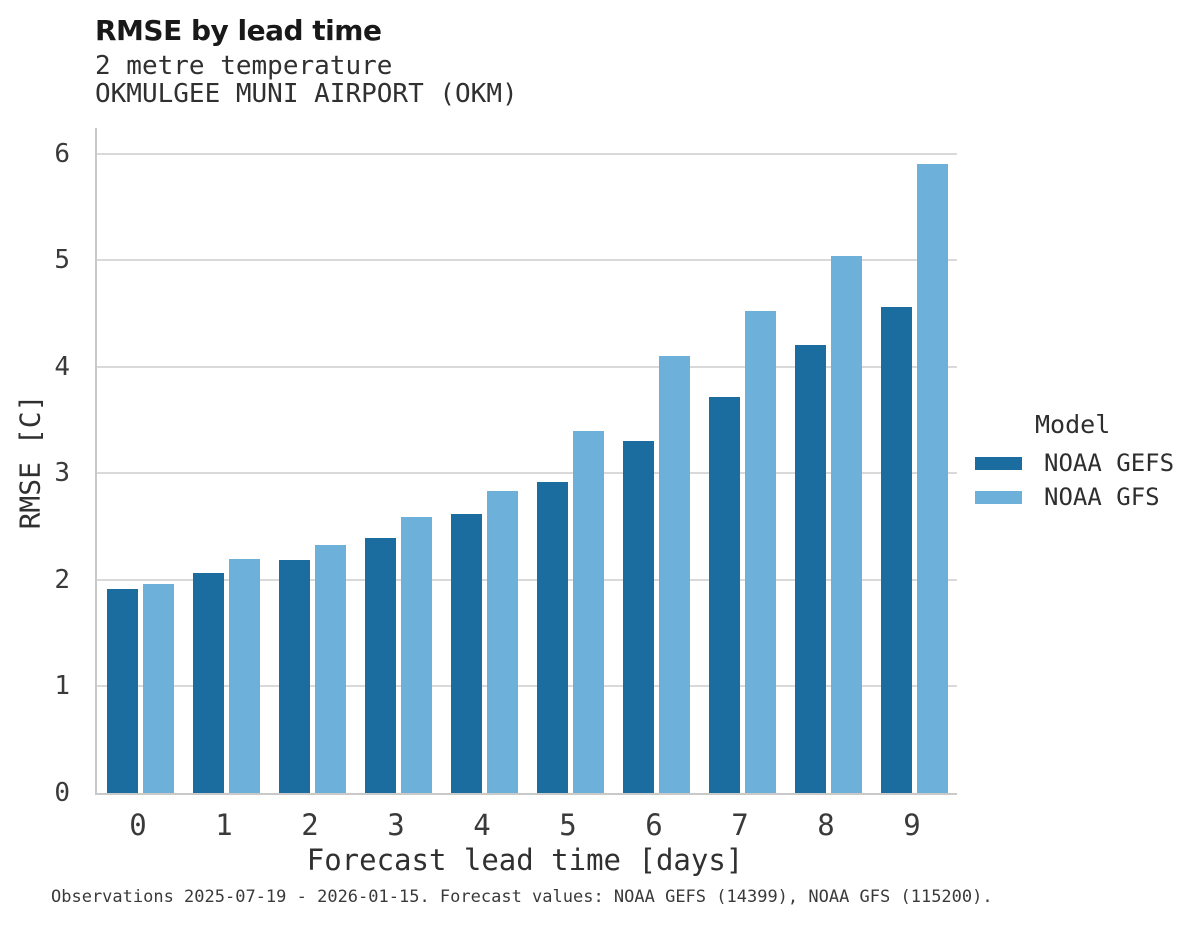  What do you see at coordinates (416, 654) in the screenshot?
I see `bar-noaa-gfs-lead3` at bounding box center [416, 654].